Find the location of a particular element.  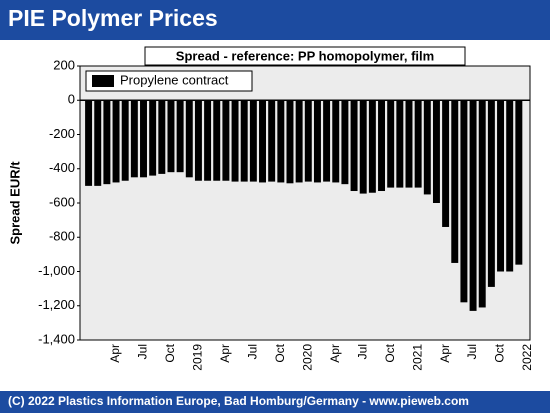

y-tick-label: -400 is located at coordinates (62, 167).